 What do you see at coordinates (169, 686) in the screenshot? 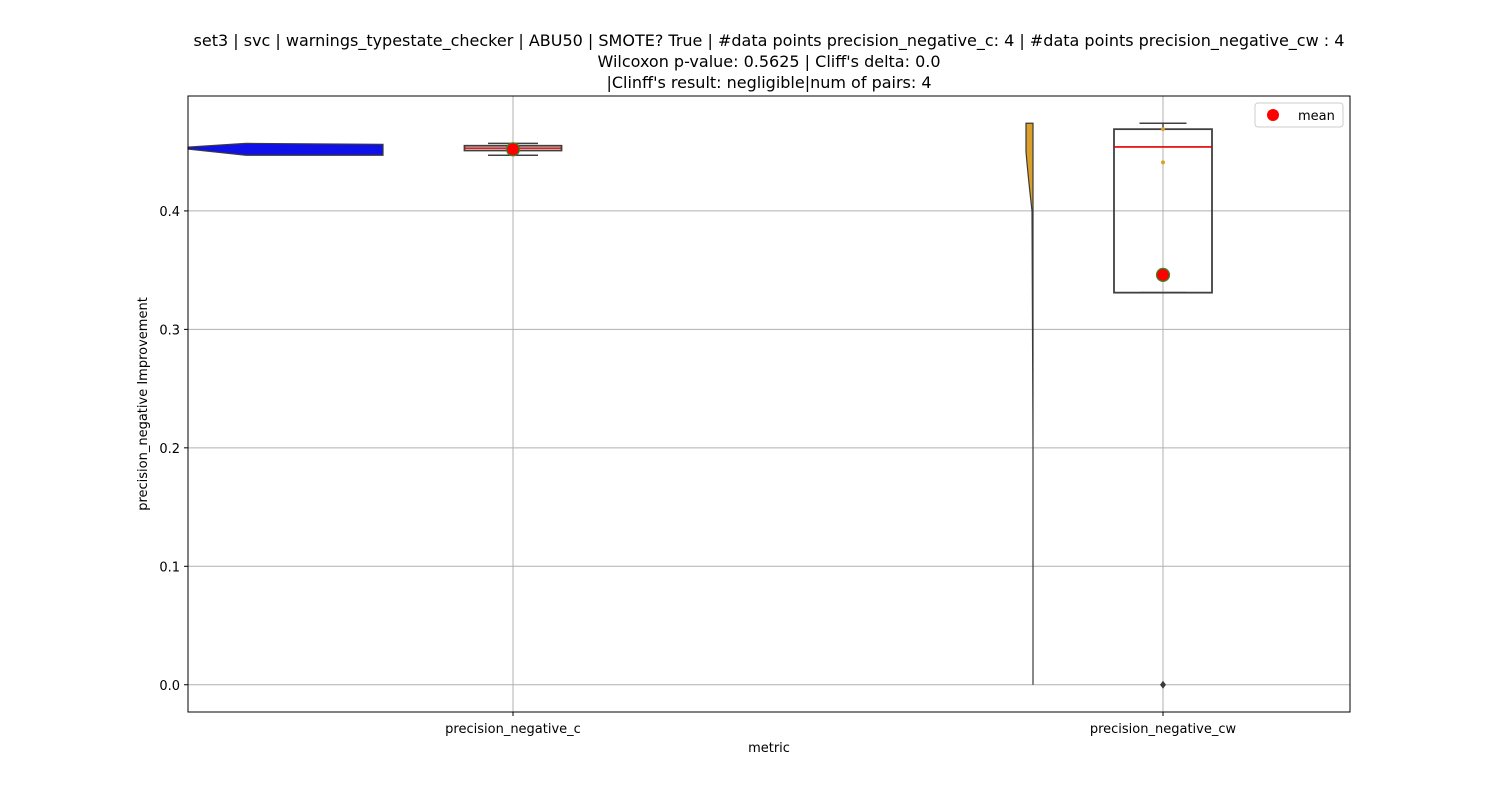
I see `y-tick-label: 0.0` at bounding box center [169, 686].